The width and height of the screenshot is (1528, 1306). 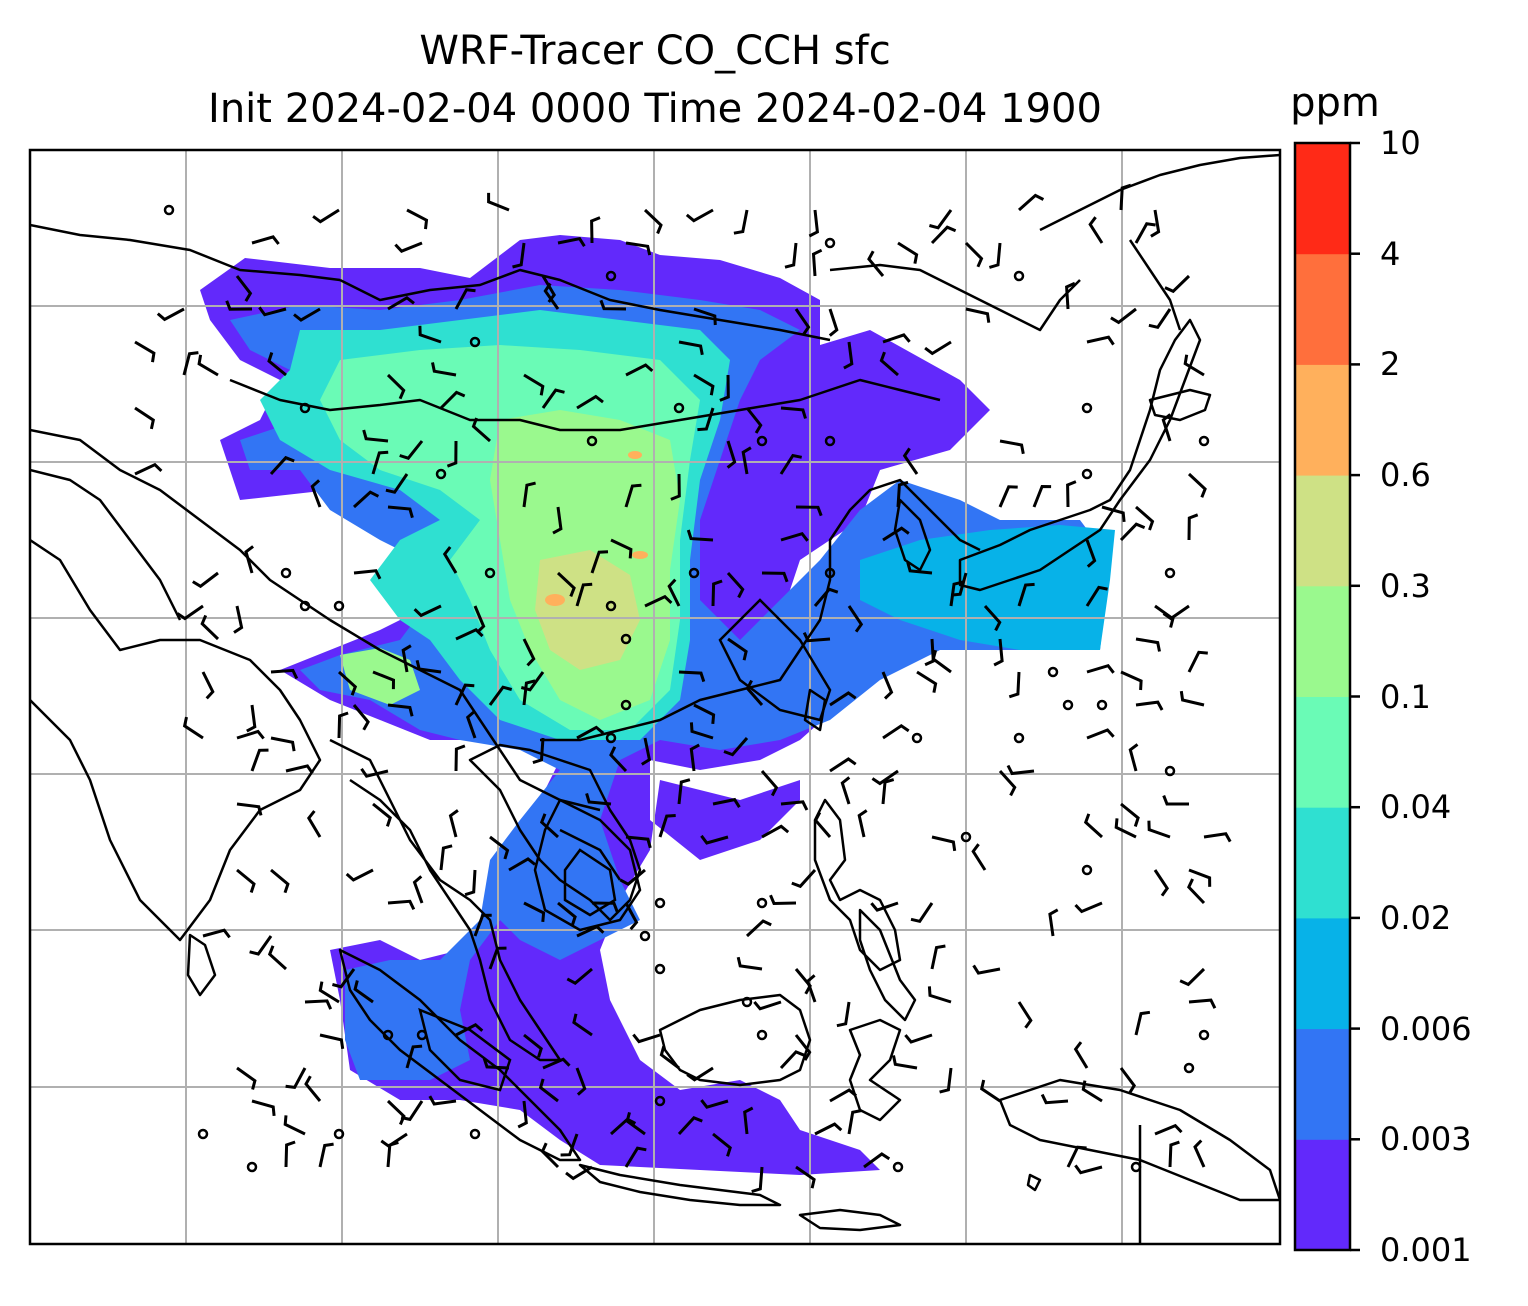 I want to click on concentration-contours, so click(x=625, y=845).